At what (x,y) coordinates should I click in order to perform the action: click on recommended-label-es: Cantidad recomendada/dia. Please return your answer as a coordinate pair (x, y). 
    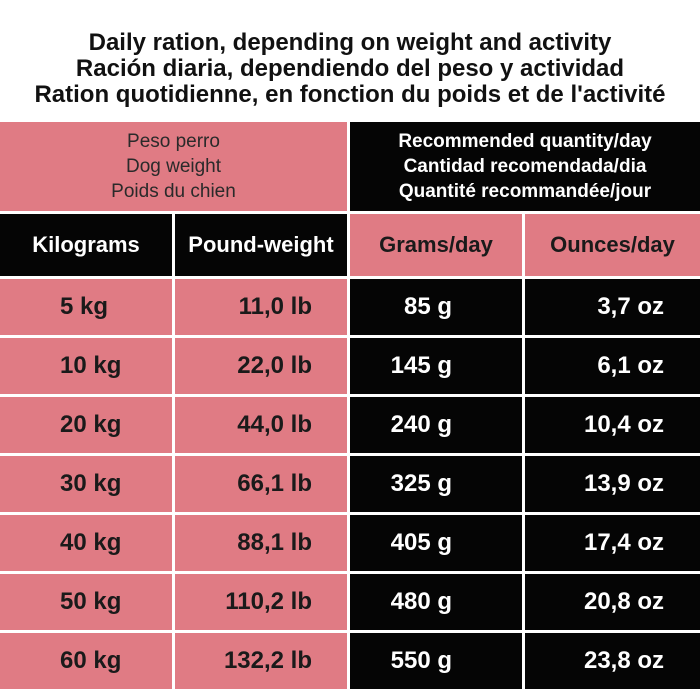
    Looking at the image, I should click on (525, 166).